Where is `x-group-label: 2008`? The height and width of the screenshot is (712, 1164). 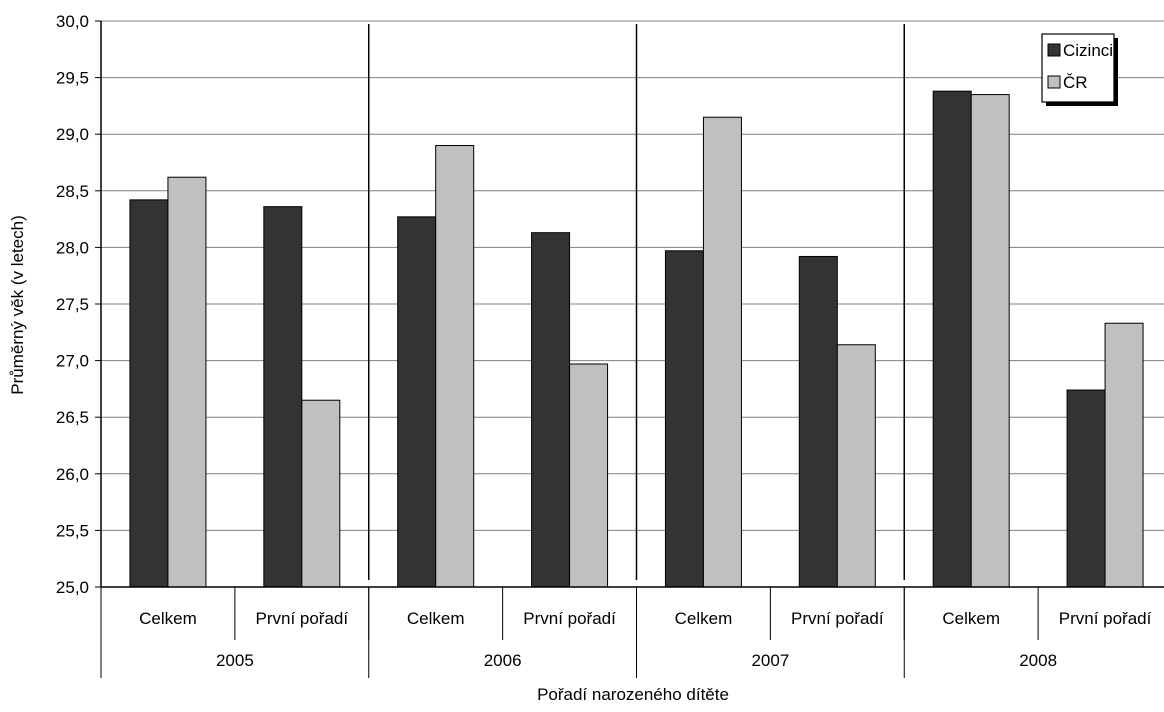
x-group-label: 2008 is located at coordinates (1038, 660).